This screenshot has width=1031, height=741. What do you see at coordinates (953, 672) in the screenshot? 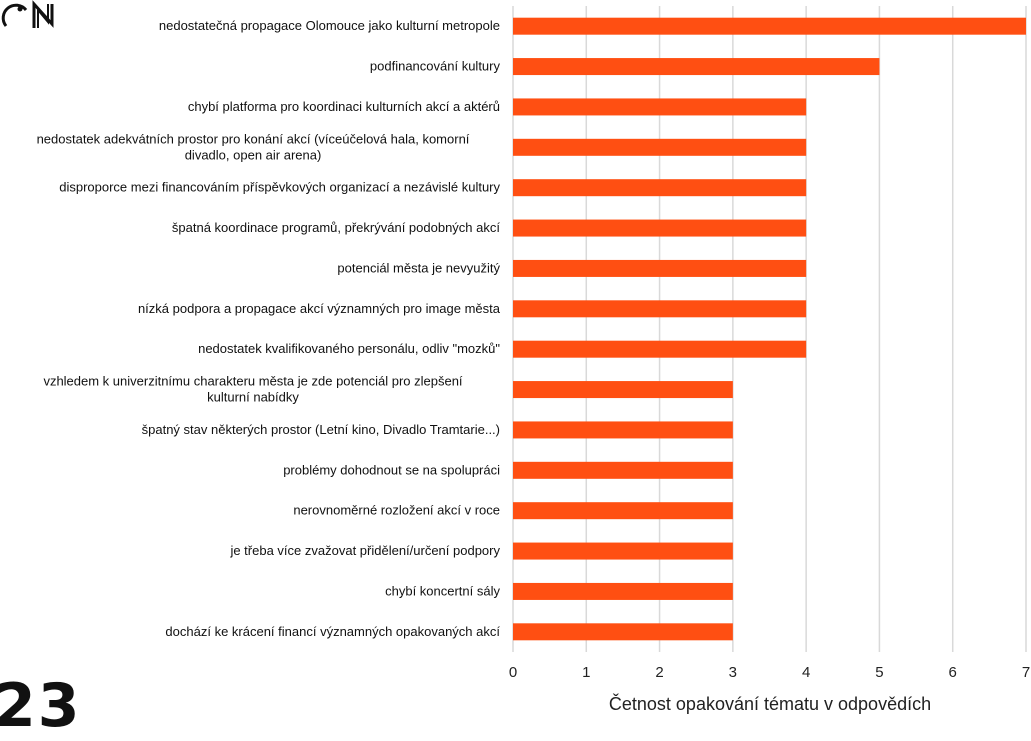
I see `x-tick-label: 6` at bounding box center [953, 672].